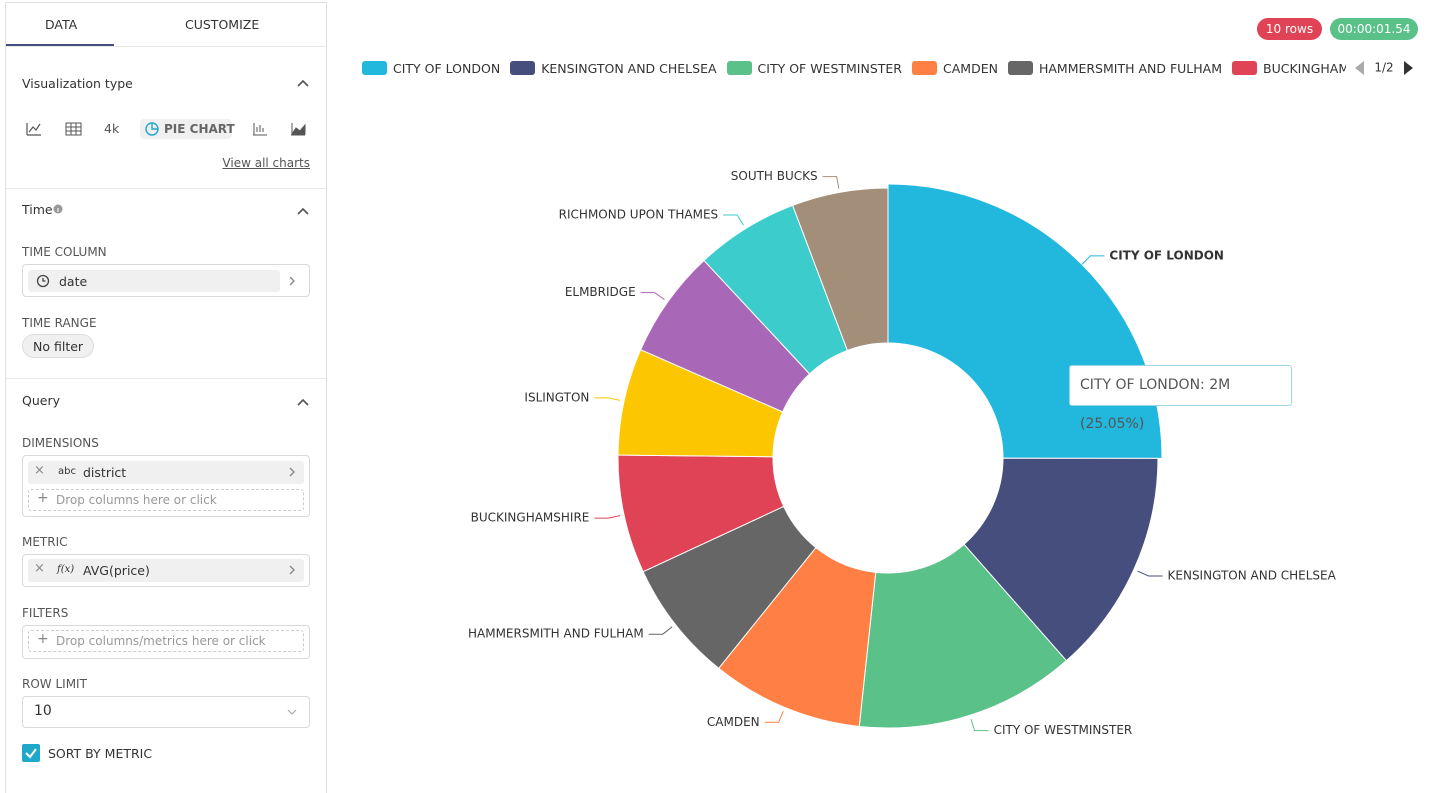  I want to click on legend-label: HAMMERSMITH AND FULHAM, so click(1130, 68).